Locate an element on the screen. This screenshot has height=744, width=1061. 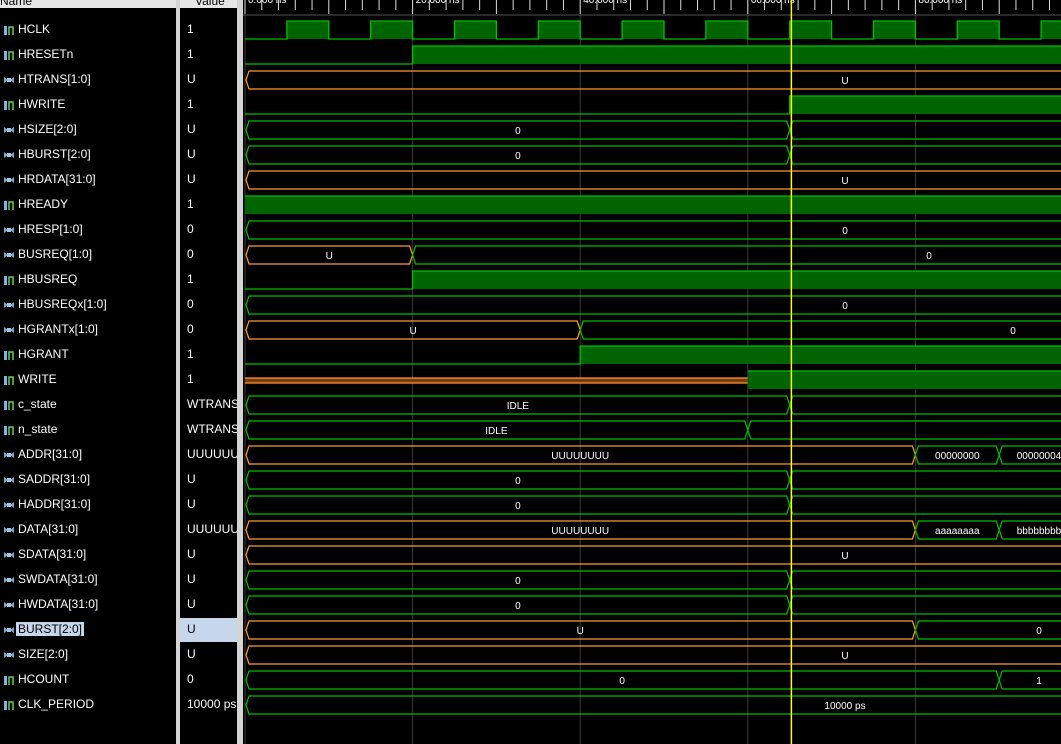
hready-high-segment is located at coordinates (653, 205).